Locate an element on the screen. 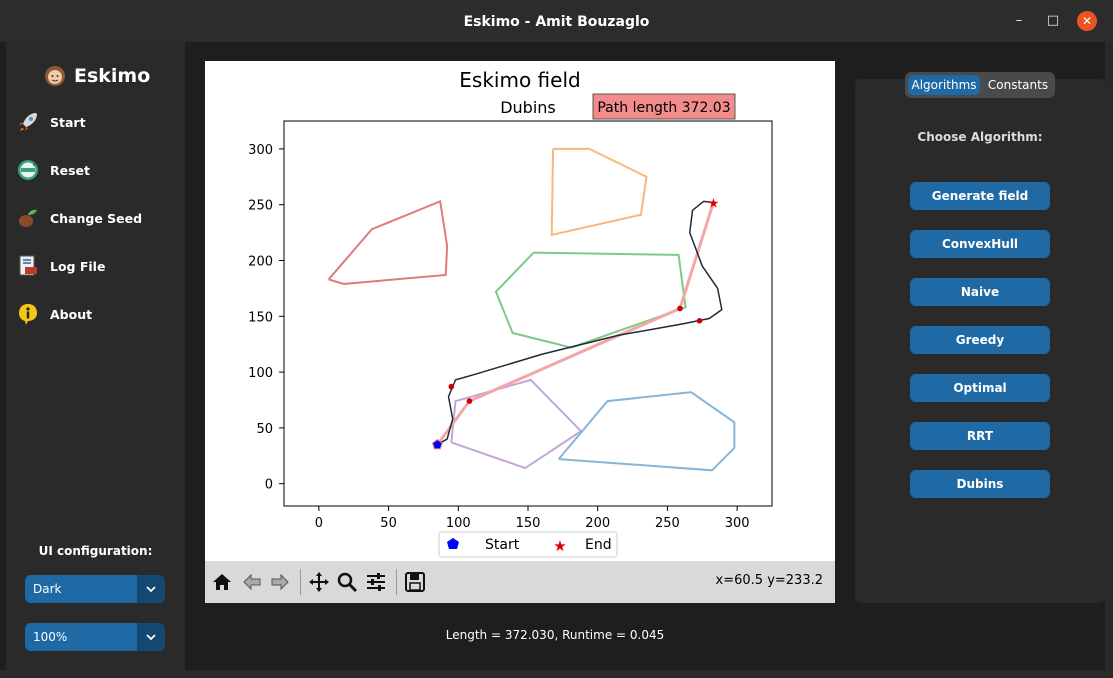 The height and width of the screenshot is (678, 1113). optimal-button: Optimal is located at coordinates (980, 388).